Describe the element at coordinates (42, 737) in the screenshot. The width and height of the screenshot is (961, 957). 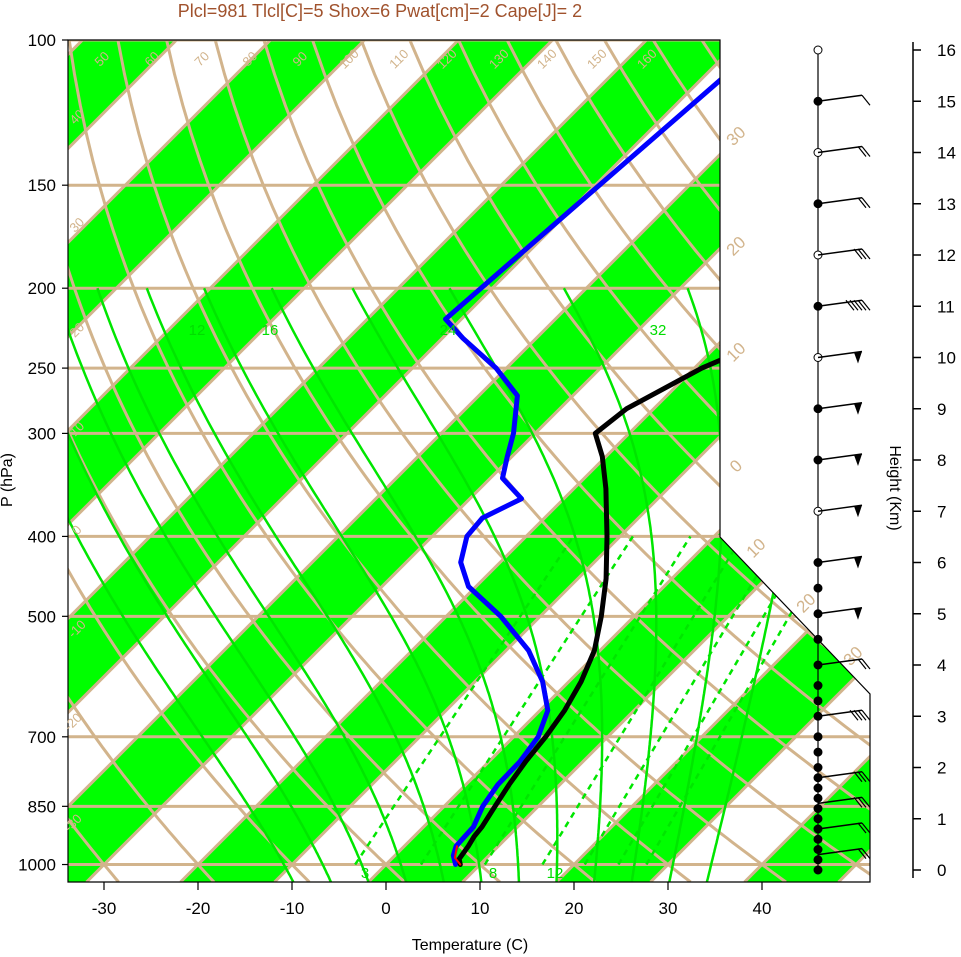
I see `pressure-tick-label: 700` at that location.